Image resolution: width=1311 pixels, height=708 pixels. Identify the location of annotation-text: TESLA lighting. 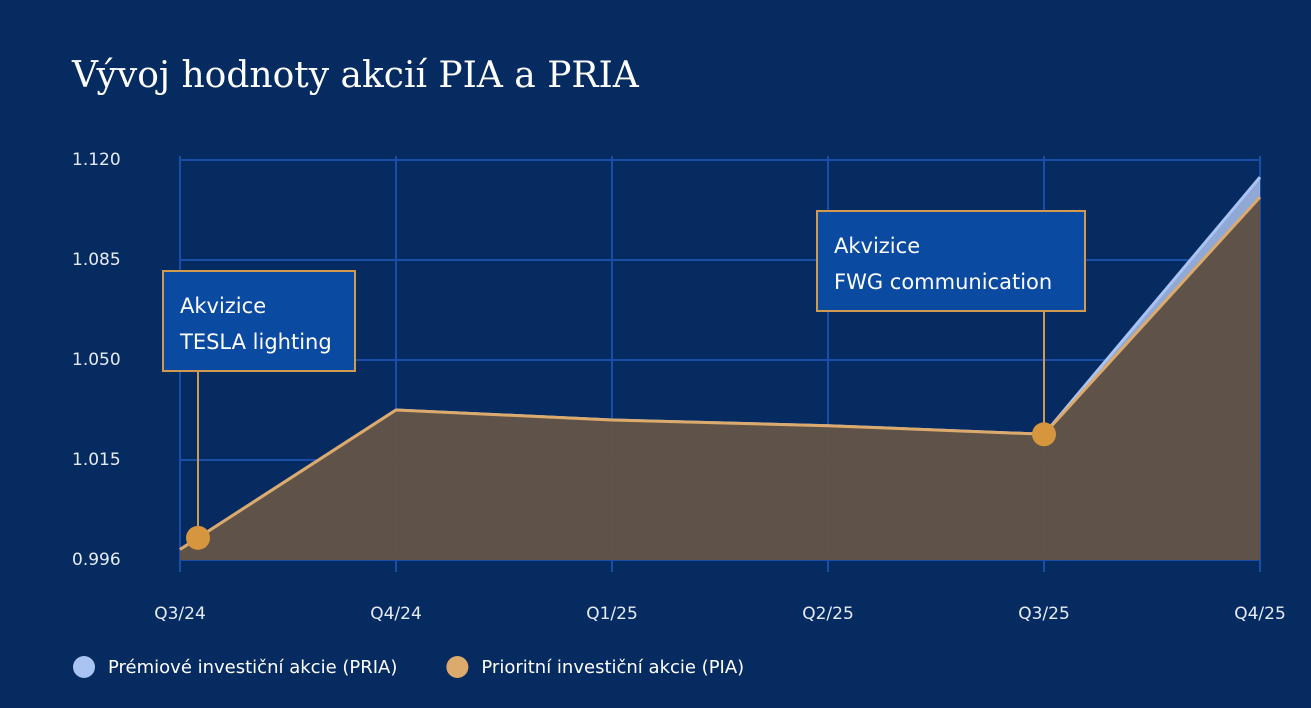
(255, 342).